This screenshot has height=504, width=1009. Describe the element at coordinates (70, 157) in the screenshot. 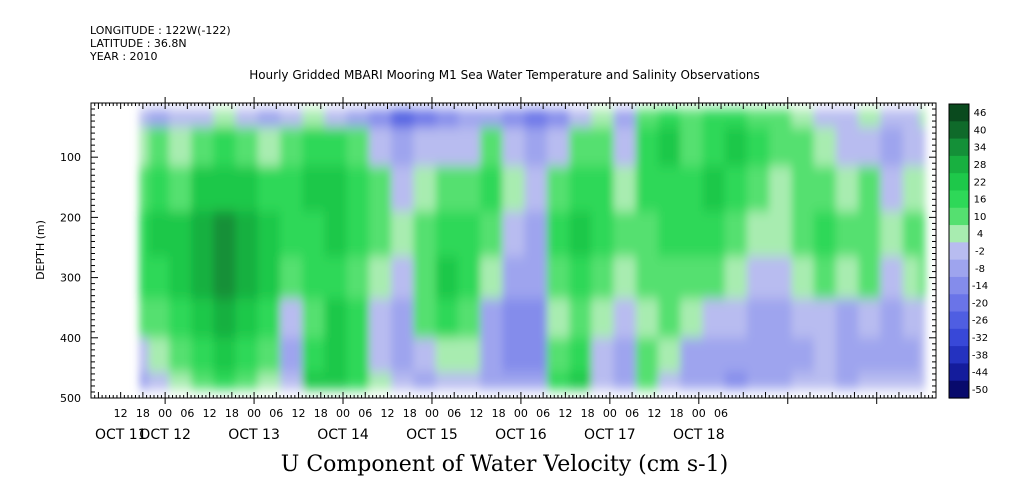

I see `y-tick-label: 100` at that location.